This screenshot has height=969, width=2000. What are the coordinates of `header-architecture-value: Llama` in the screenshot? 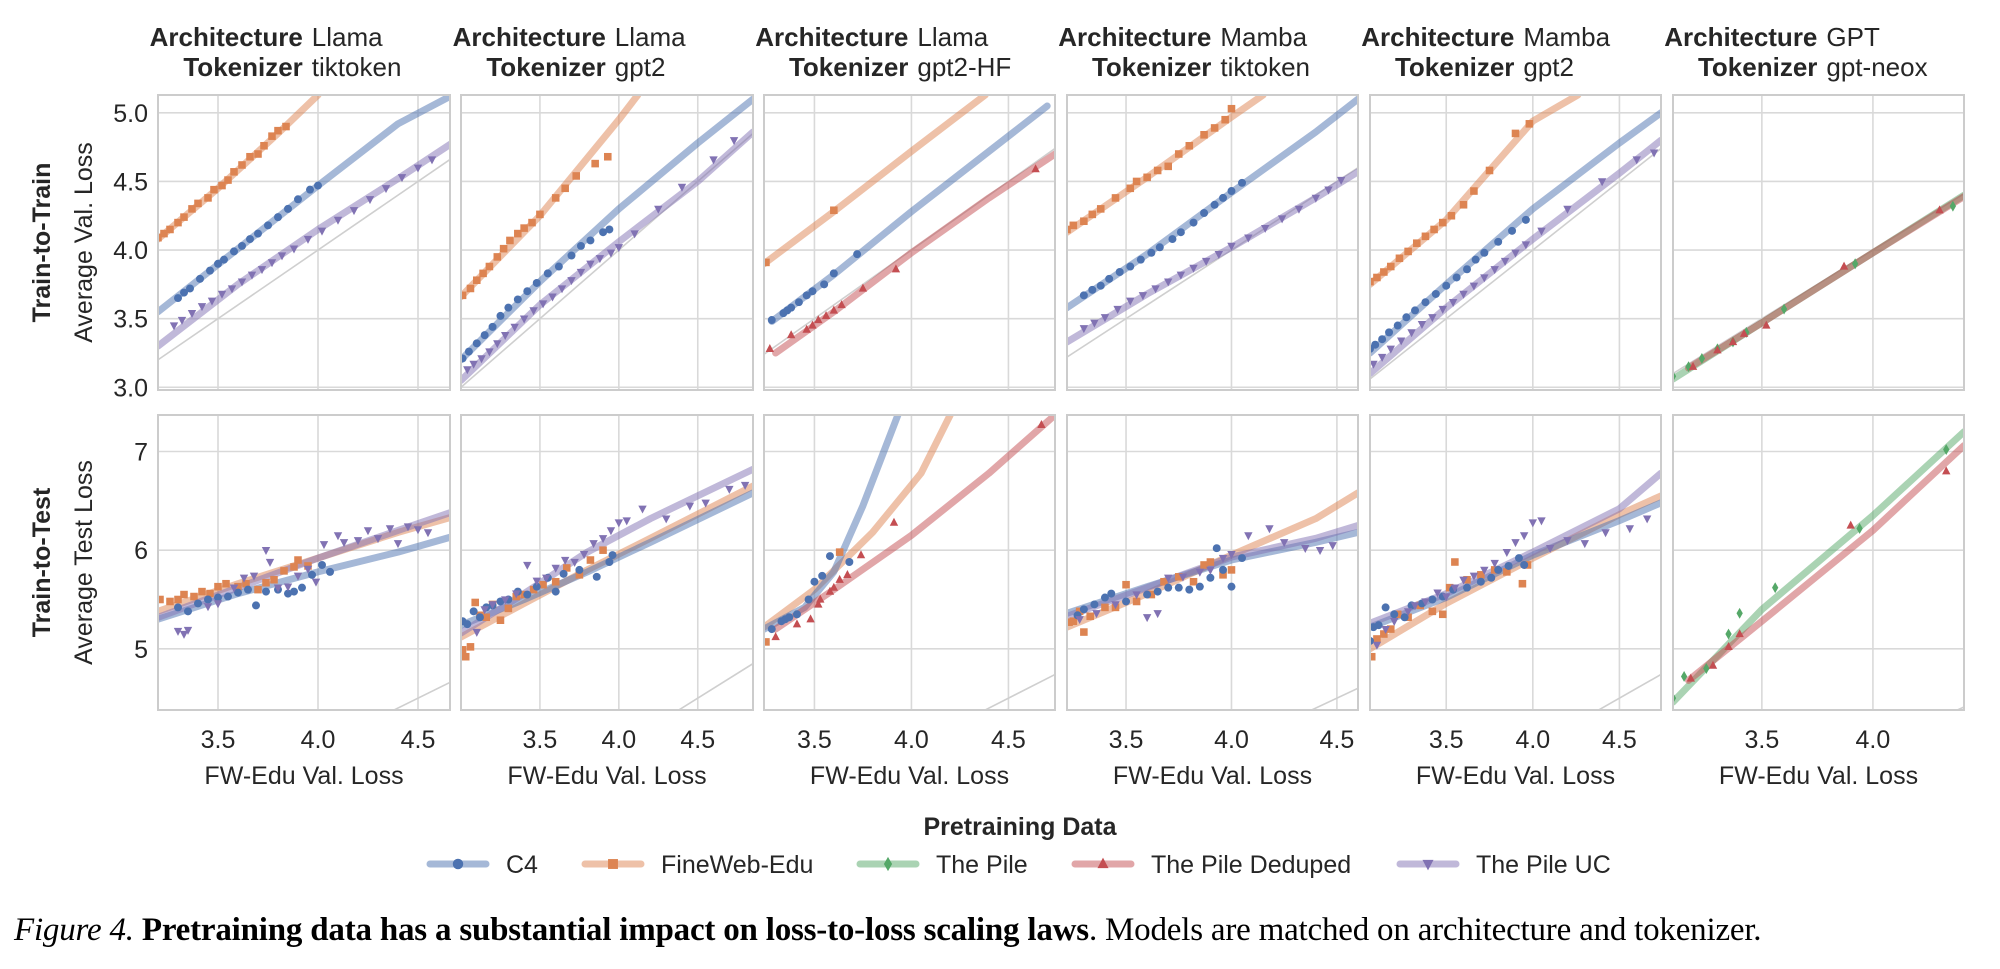 It's located at (650, 37).